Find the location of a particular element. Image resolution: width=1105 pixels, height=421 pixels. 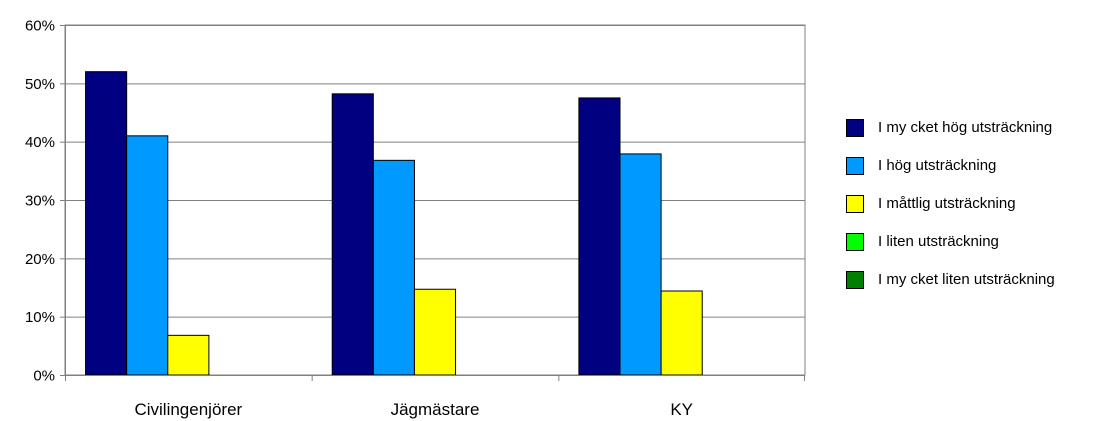

legend-item: I liten utsträckning is located at coordinates (950, 241).